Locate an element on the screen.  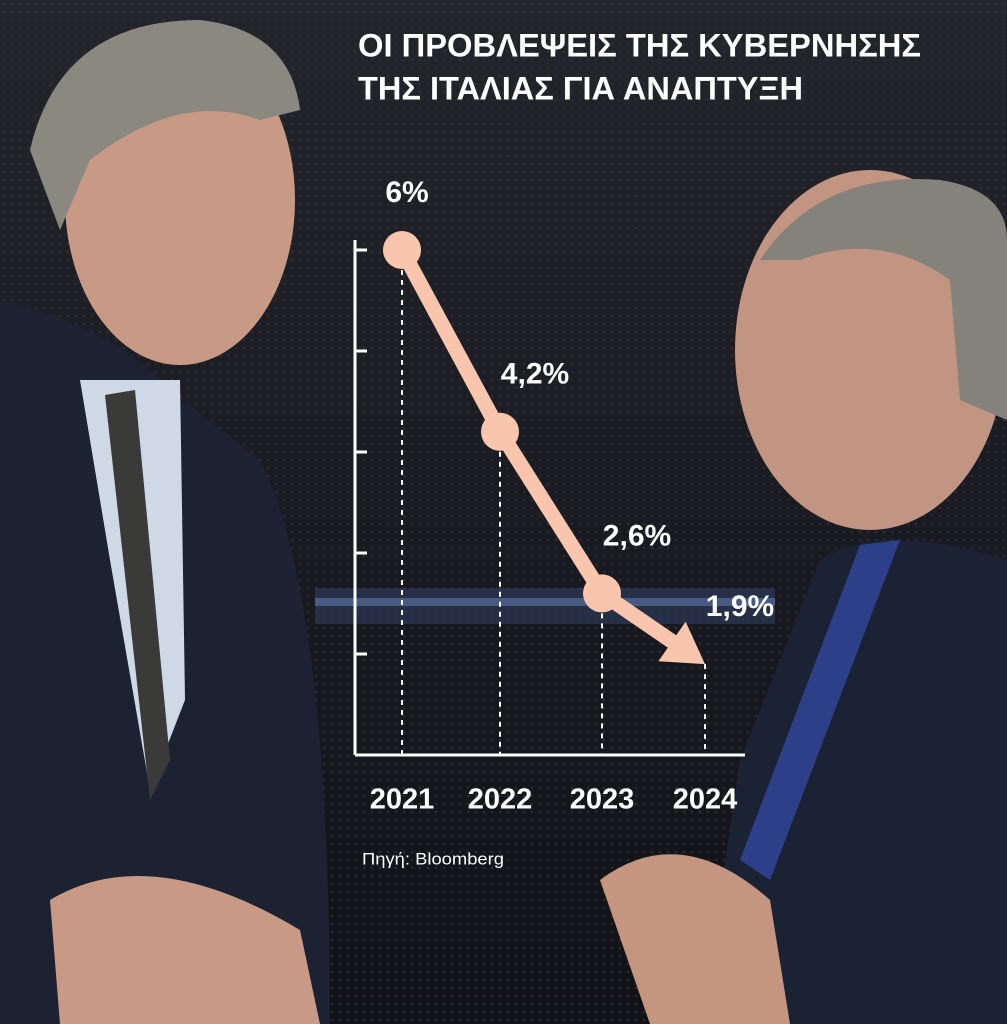
x-tick-label: 2022 is located at coordinates (500, 800).